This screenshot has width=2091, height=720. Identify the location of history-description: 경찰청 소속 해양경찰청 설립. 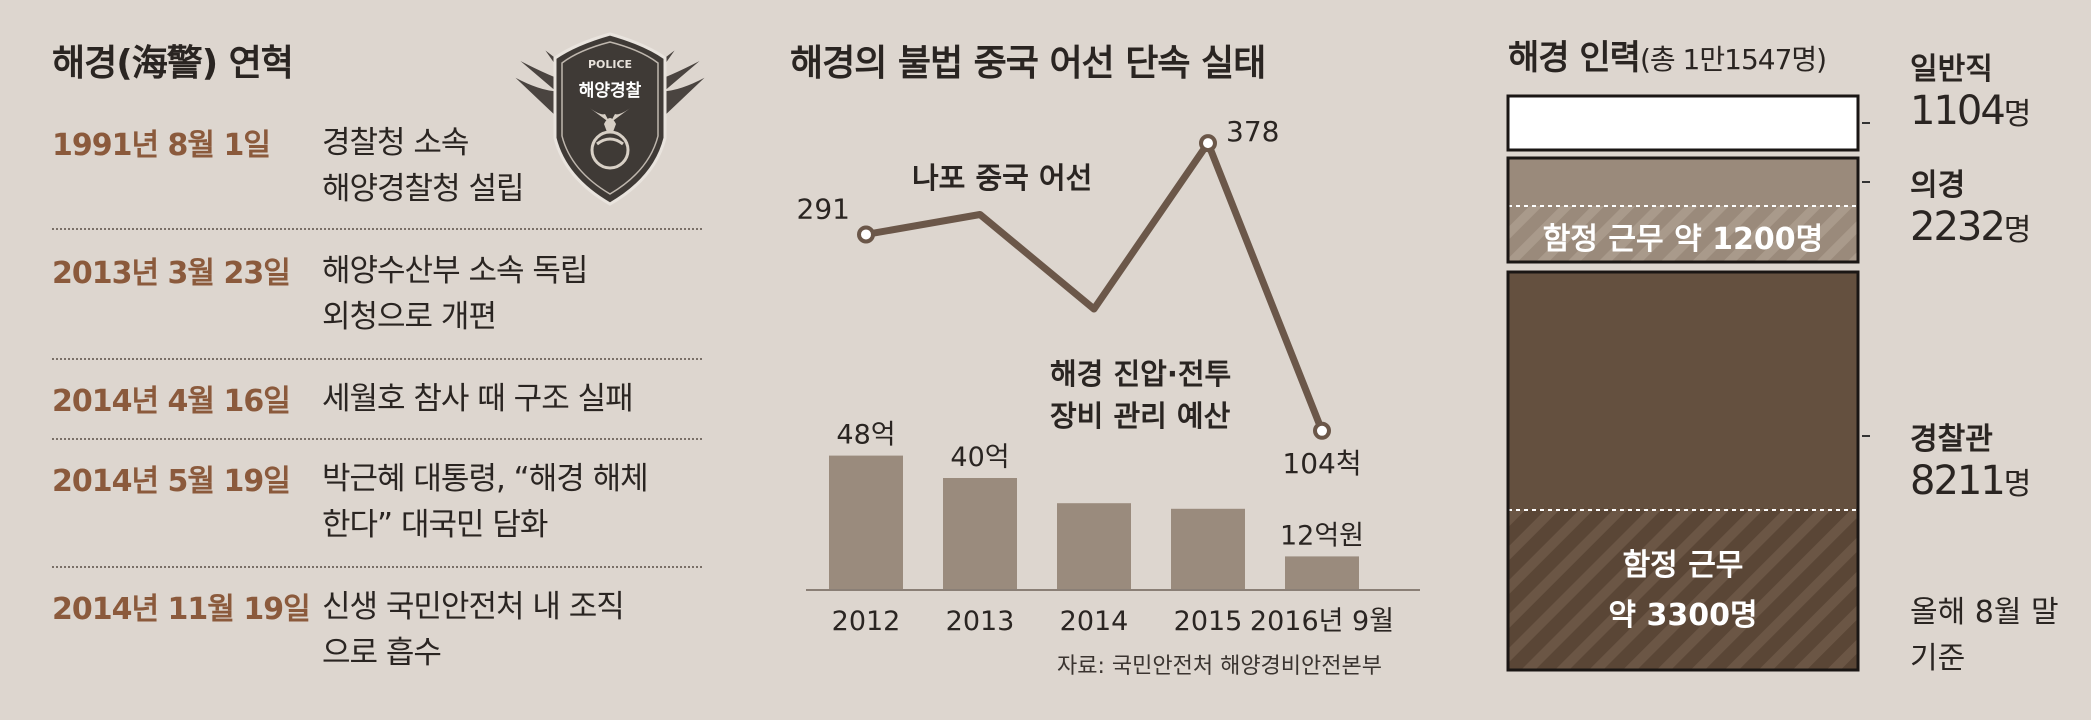
(517, 166).